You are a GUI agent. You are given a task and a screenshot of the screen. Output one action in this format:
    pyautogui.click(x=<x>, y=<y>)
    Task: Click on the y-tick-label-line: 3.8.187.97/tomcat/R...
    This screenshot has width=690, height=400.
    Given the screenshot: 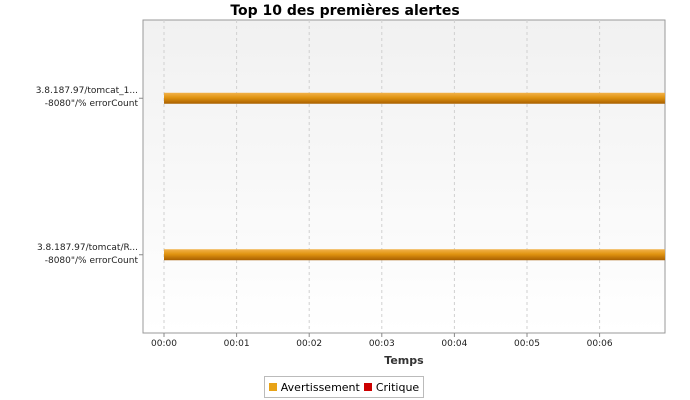 What is the action you would take?
    pyautogui.click(x=87, y=247)
    